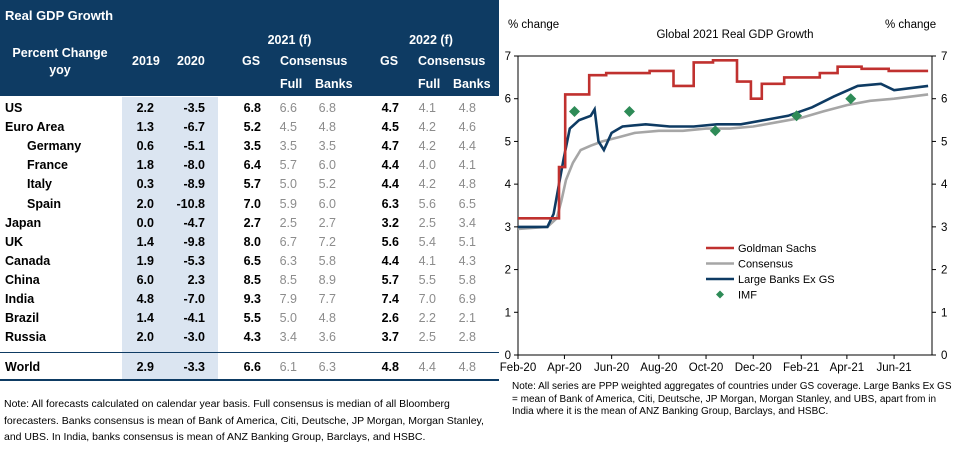 Image resolution: width=959 pixels, height=450 pixels. Describe the element at coordinates (327, 108) in the screenshot. I see `cell-banks21: 6.8` at that location.